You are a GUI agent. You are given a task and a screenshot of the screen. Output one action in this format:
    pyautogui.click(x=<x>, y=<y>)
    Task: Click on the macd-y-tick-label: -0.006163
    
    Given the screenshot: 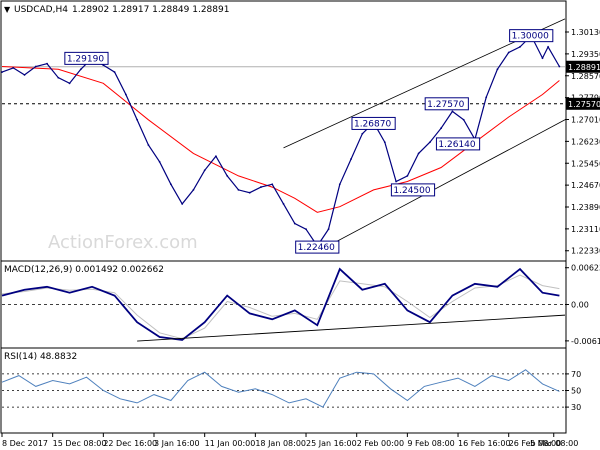 What is the action you would take?
    pyautogui.click(x=585, y=341)
    